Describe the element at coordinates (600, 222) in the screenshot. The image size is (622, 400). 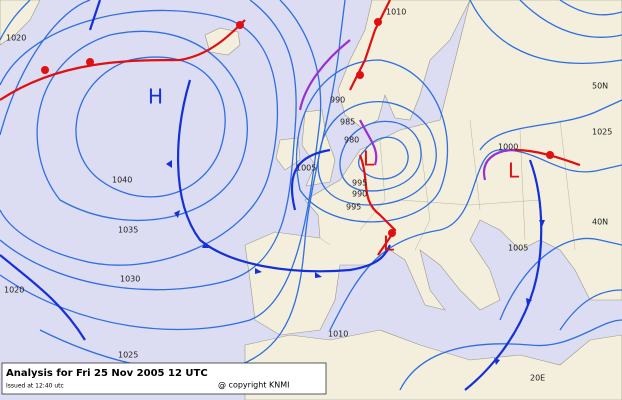
I see `grid-label: 40N` at that location.